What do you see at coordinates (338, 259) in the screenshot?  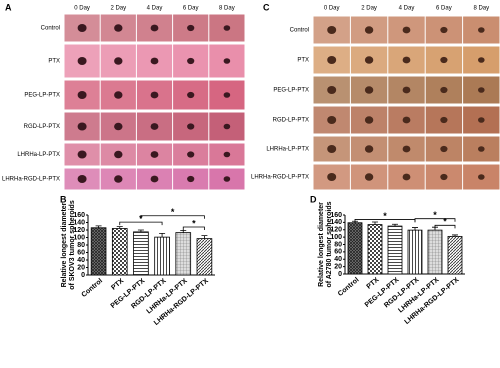 I see `y-tick-label: 40` at bounding box center [338, 259].